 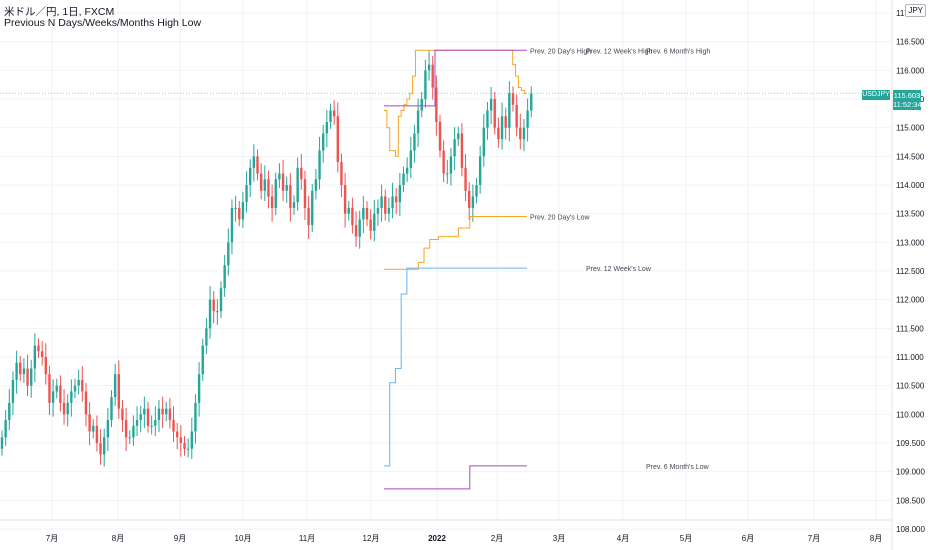 I want to click on x-tick-label: 12月, so click(x=371, y=538).